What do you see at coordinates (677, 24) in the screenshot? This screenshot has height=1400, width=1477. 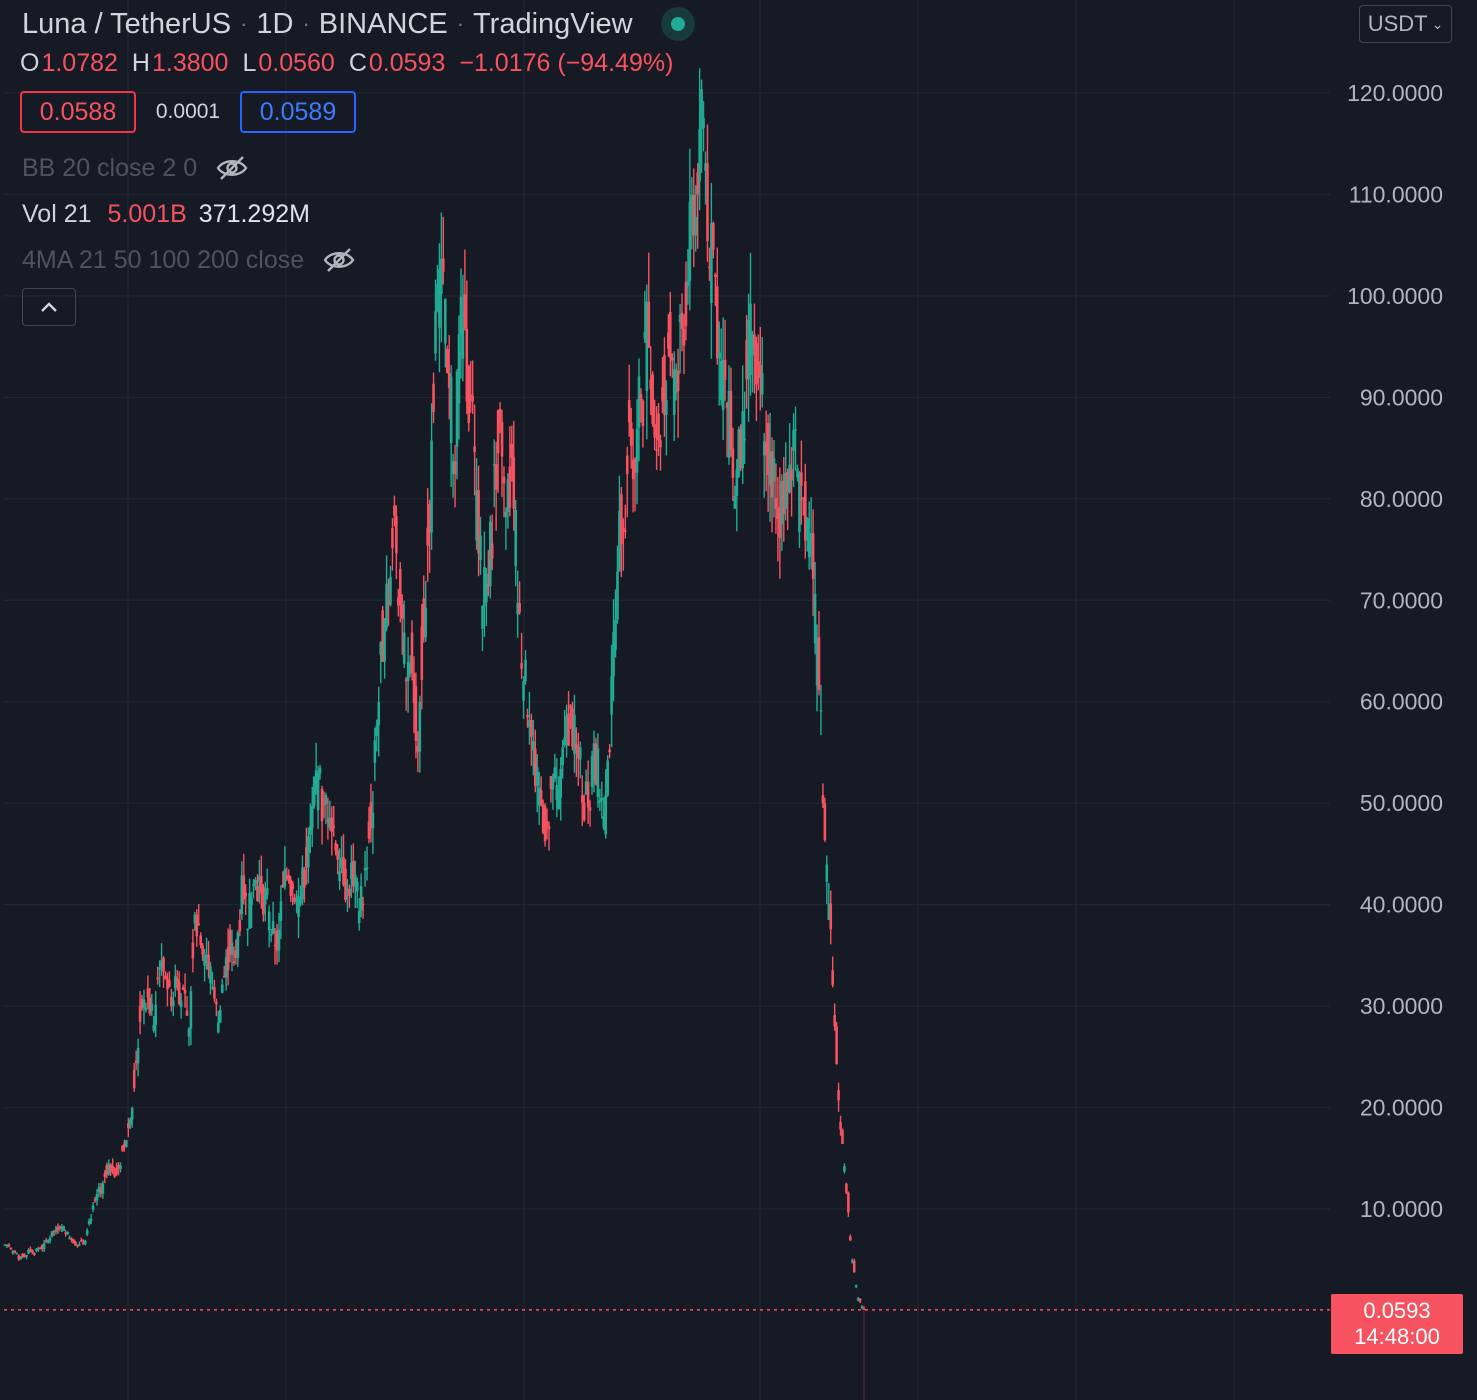 I see `market-open-status-icon` at bounding box center [677, 24].